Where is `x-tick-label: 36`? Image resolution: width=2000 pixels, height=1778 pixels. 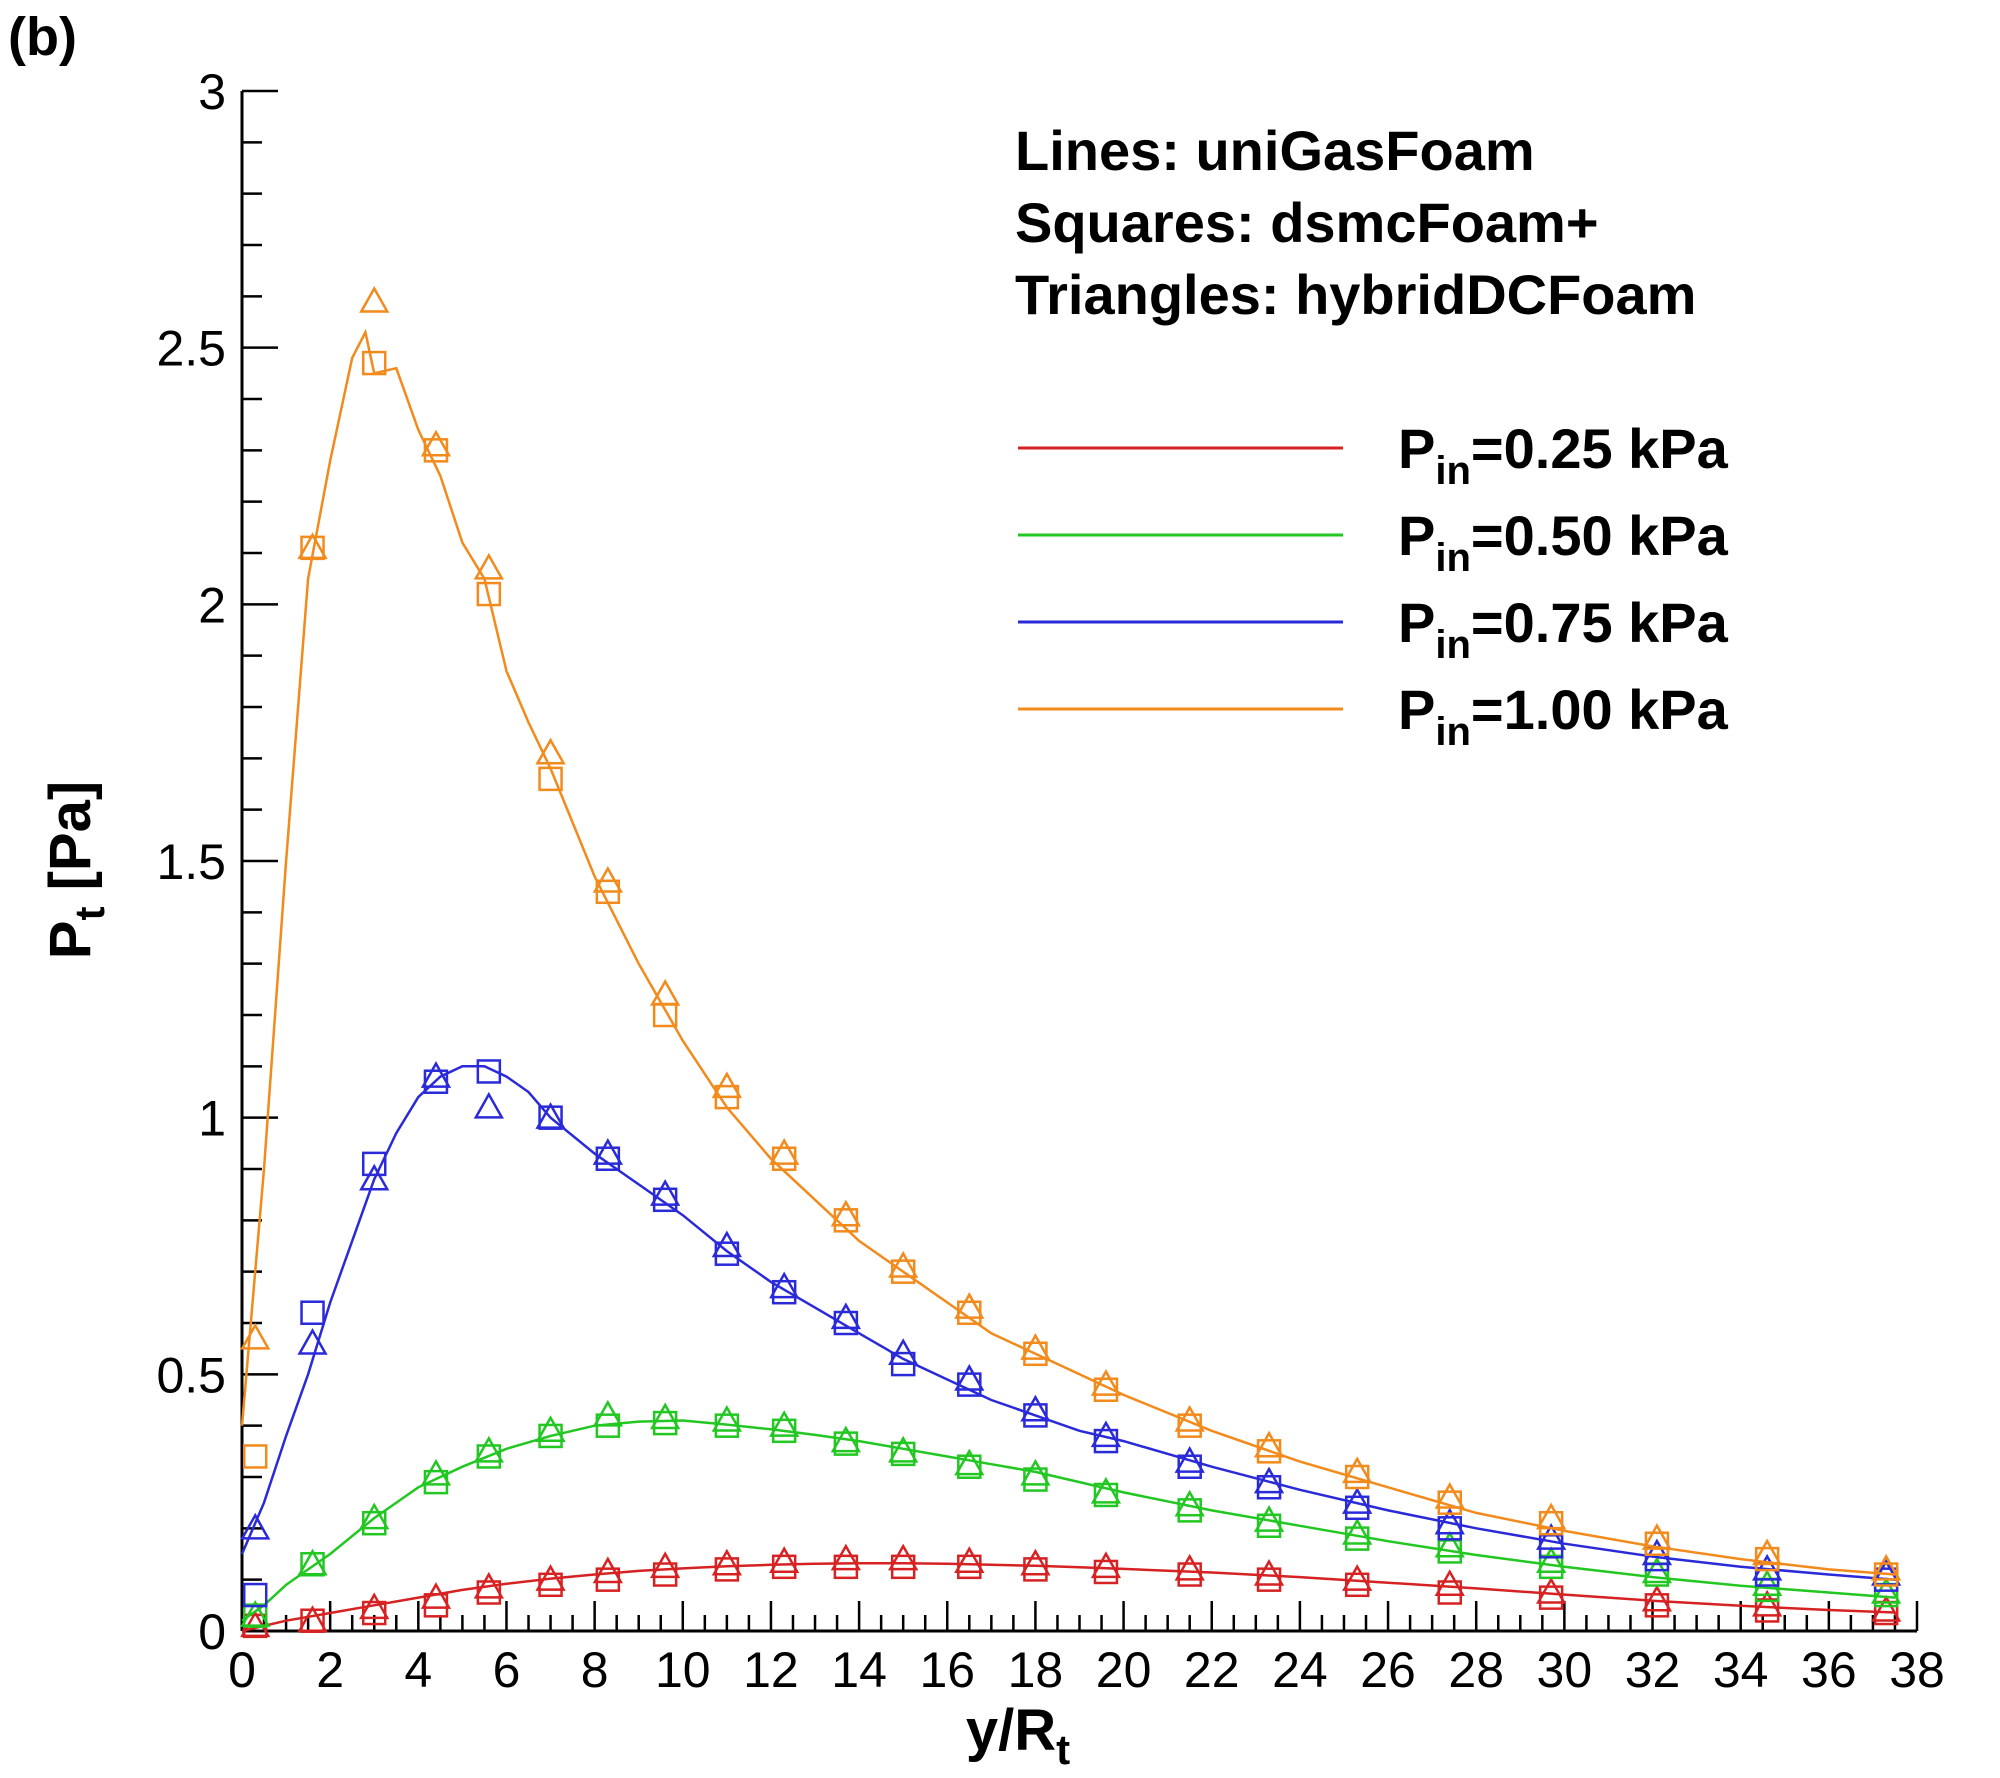 x-tick-label: 36 is located at coordinates (1829, 1670).